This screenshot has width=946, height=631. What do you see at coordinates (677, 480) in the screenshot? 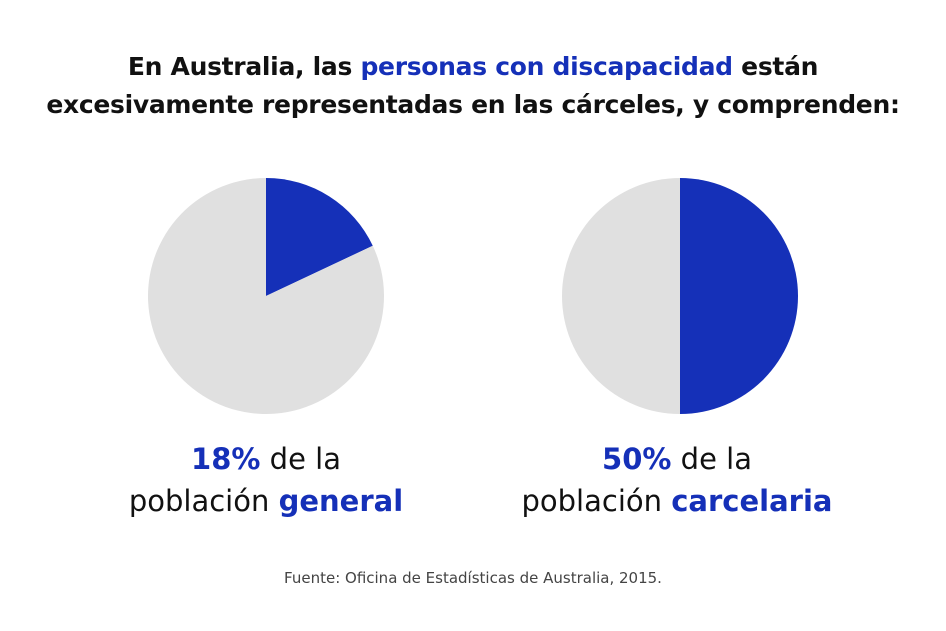
I see `pie-caption-carcelaria: 50% de la población carcelaria` at bounding box center [677, 480].